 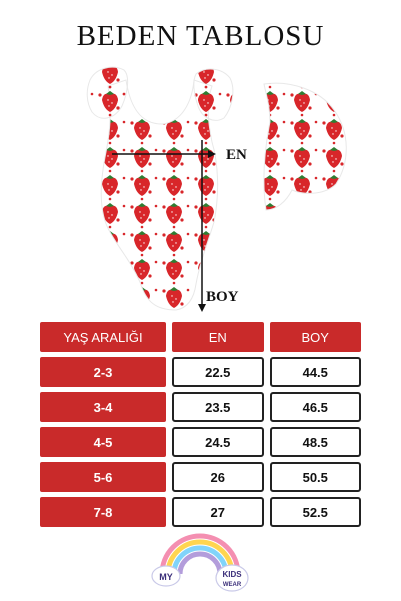 I want to click on logo-text-left: MY, so click(x=166, y=577).